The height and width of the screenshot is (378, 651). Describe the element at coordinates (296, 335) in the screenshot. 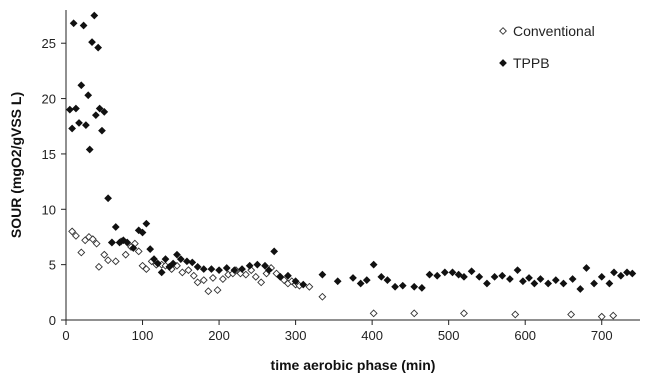

I see `x-tick-label: 300` at that location.